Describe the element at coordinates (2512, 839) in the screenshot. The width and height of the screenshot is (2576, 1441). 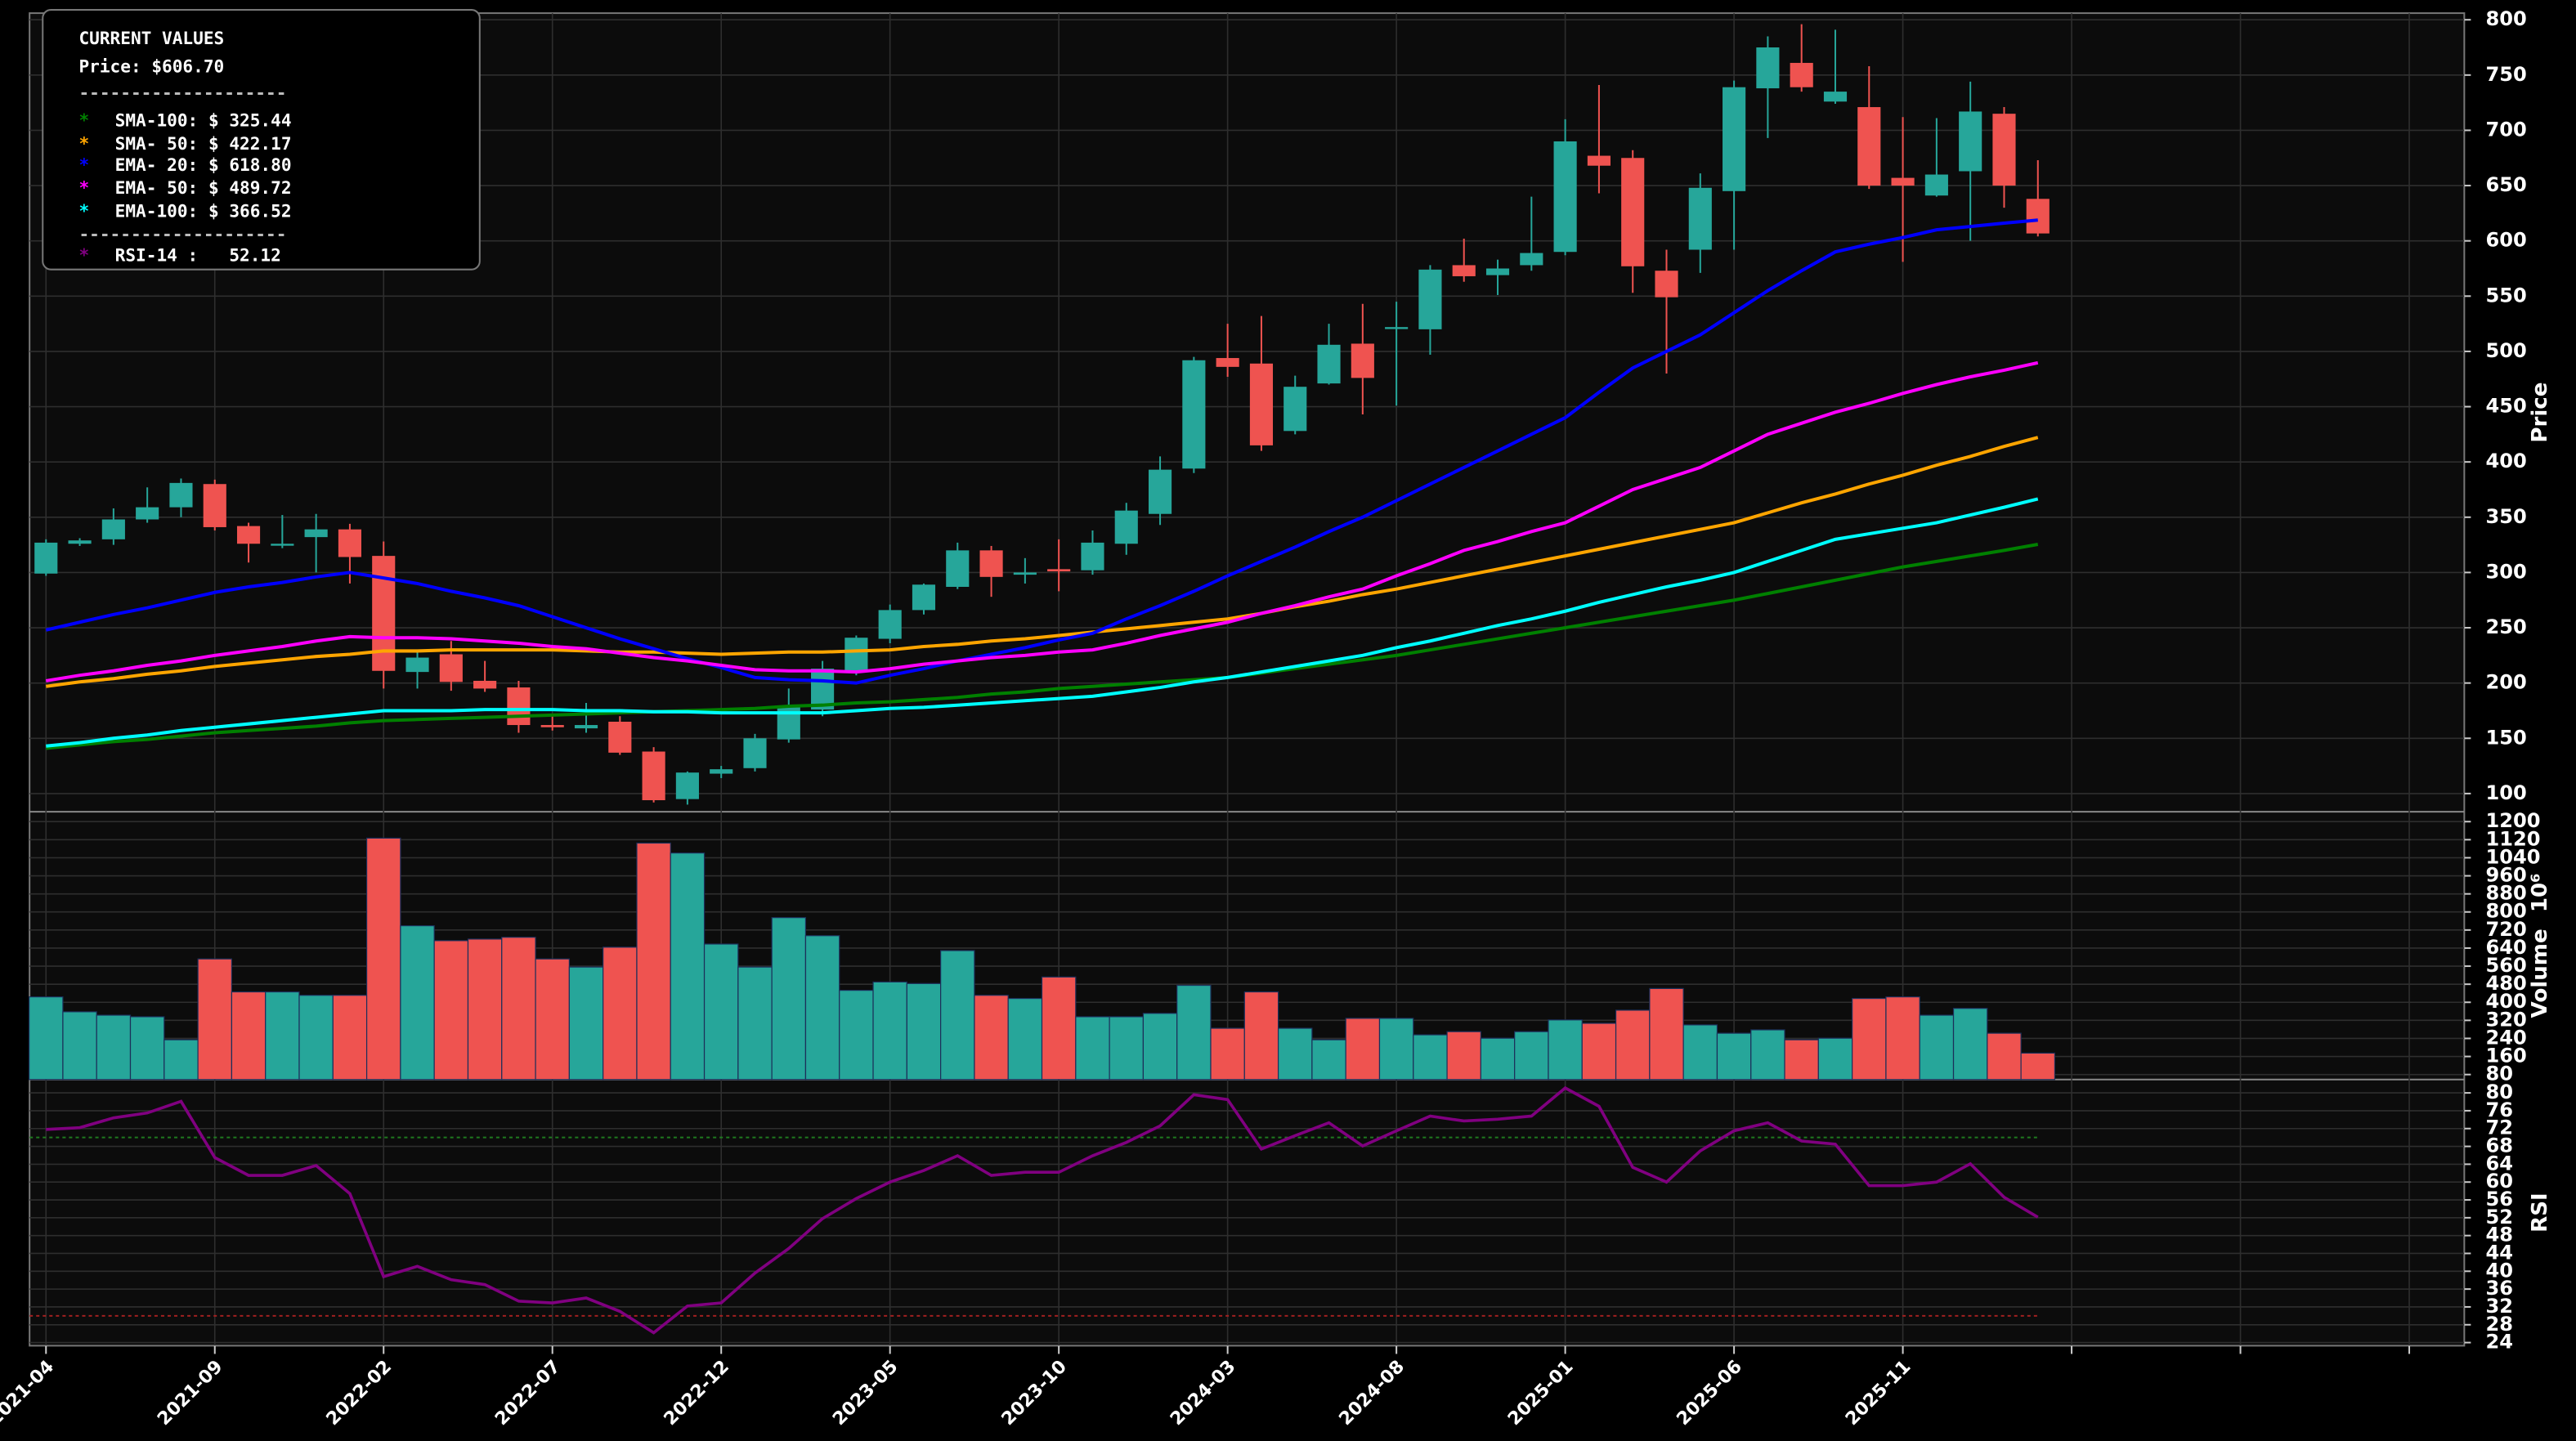
I see `y-tick-label: 1120` at that location.